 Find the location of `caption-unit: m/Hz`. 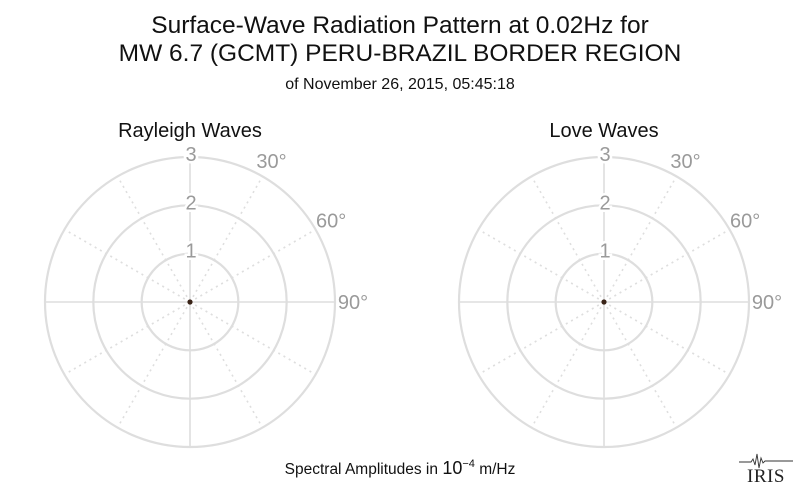

caption-unit: m/Hz is located at coordinates (495, 469).